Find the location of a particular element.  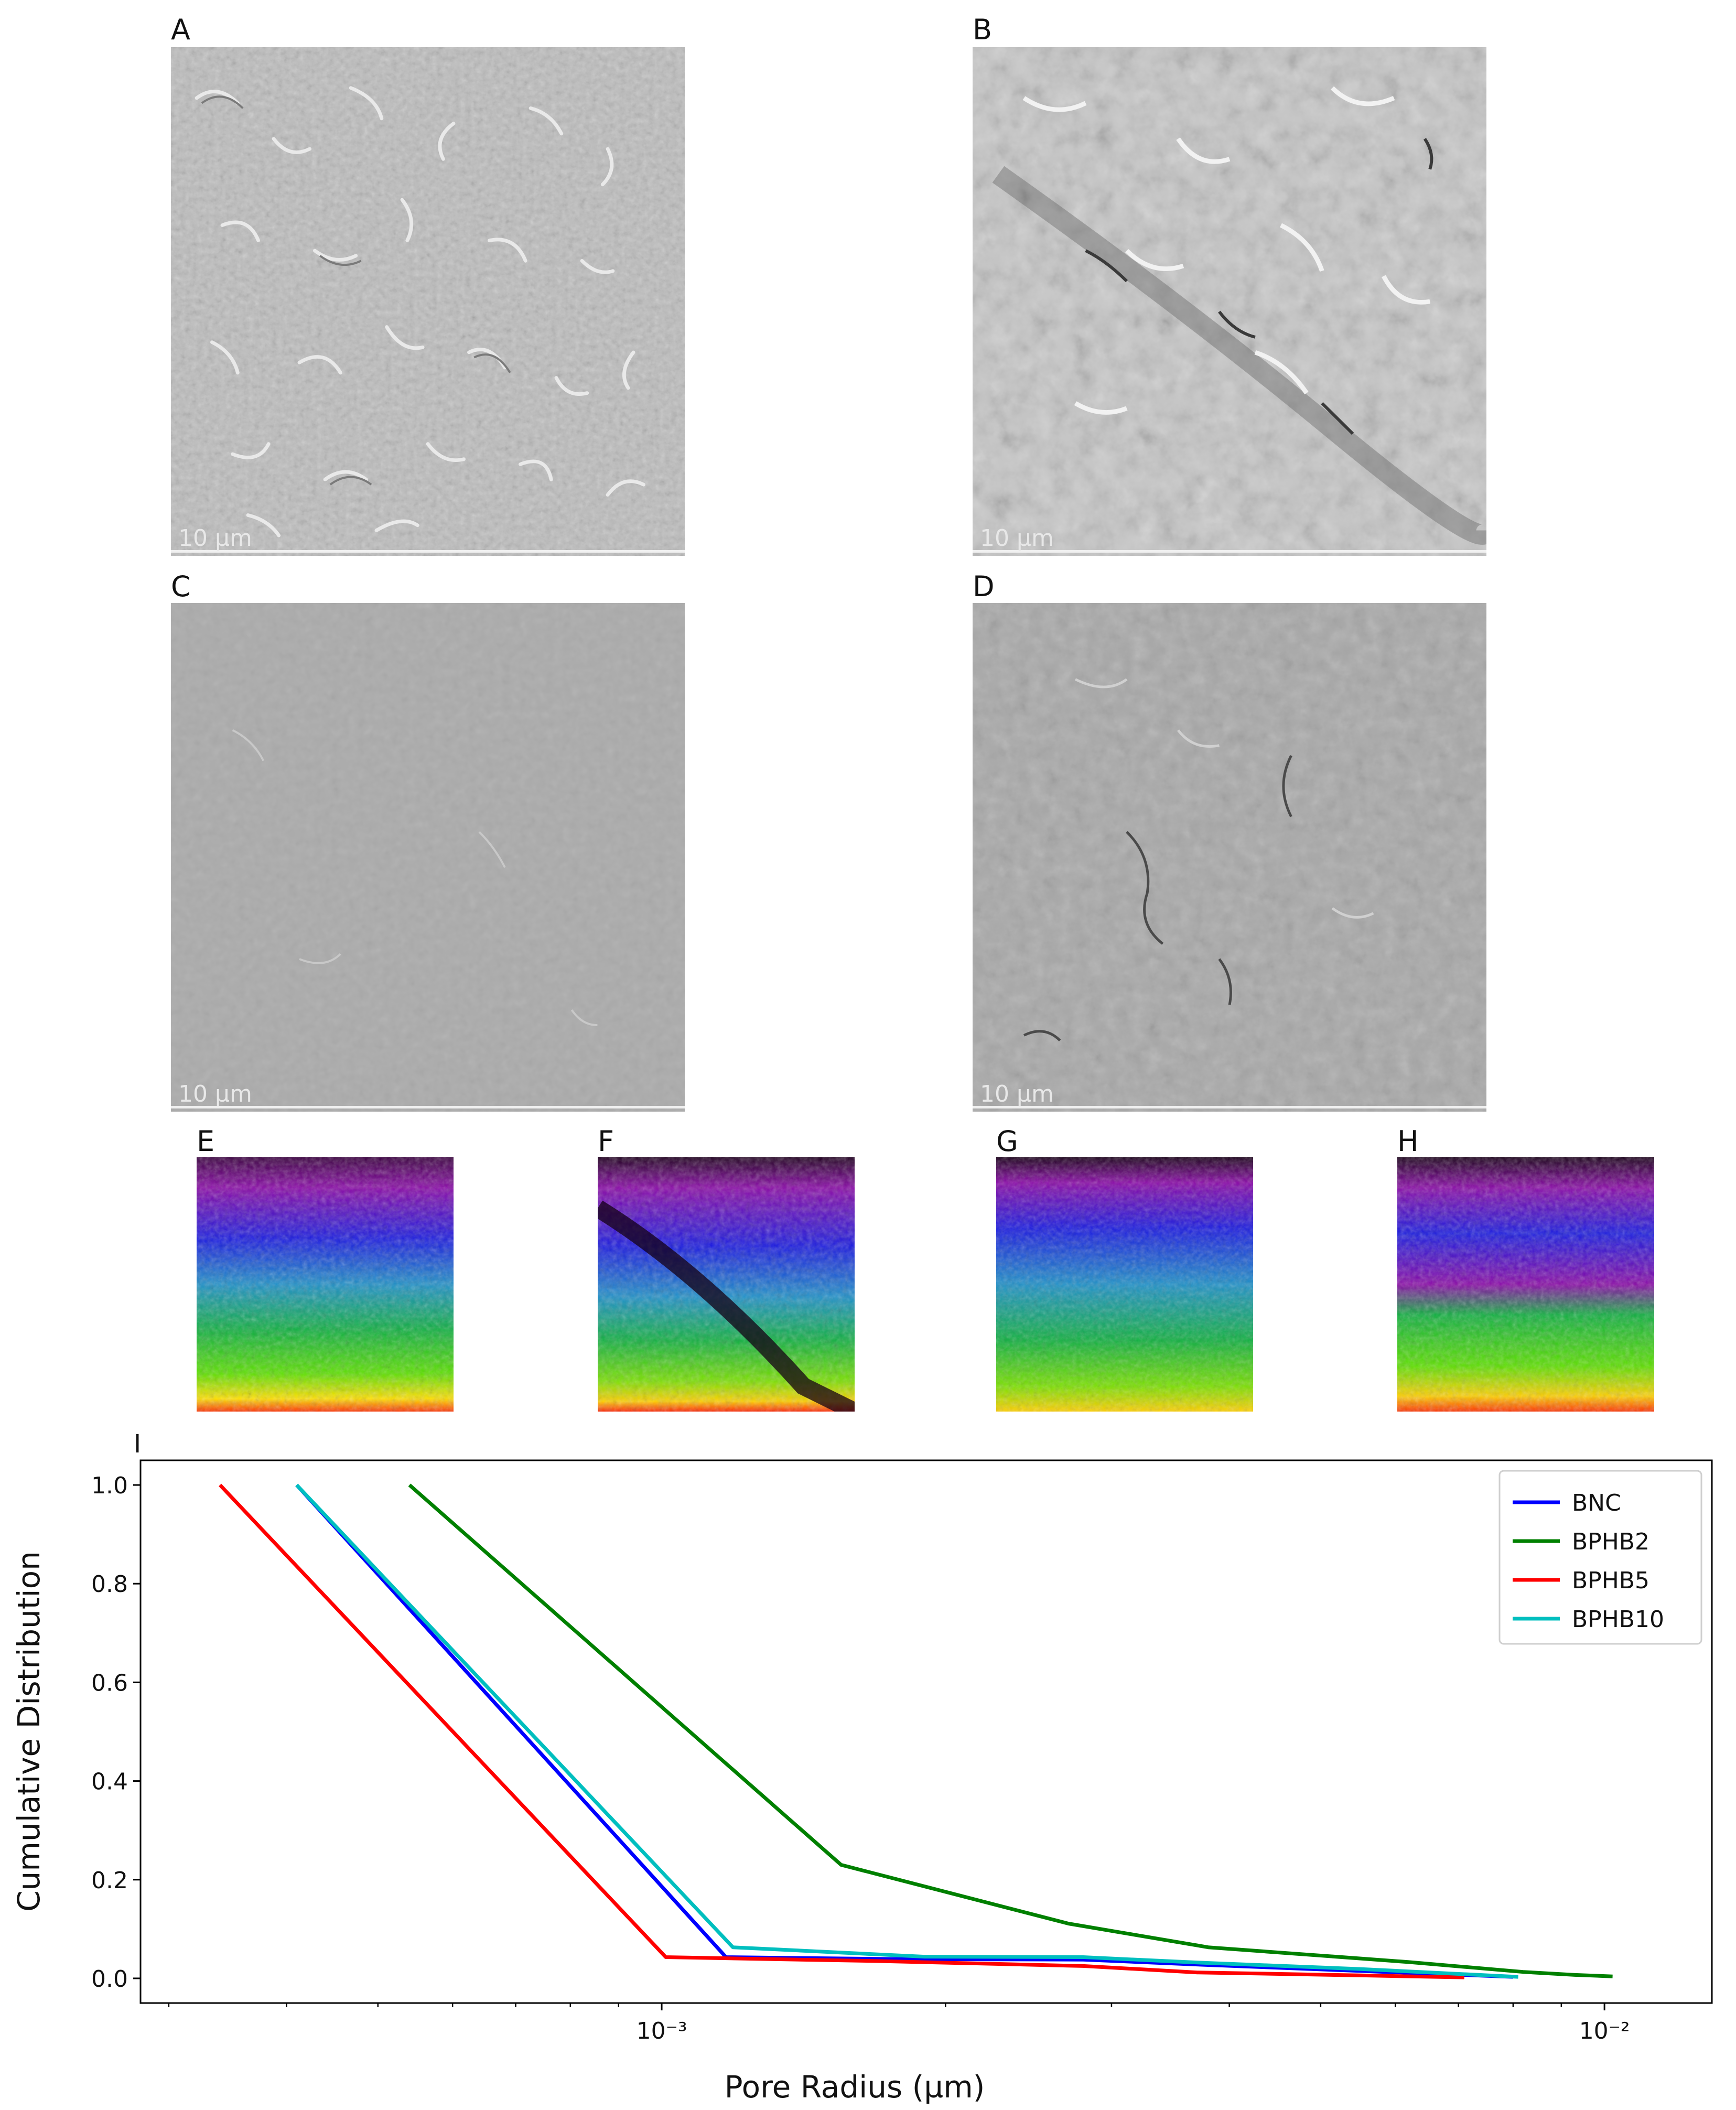

height-map-e is located at coordinates (326, 1284).